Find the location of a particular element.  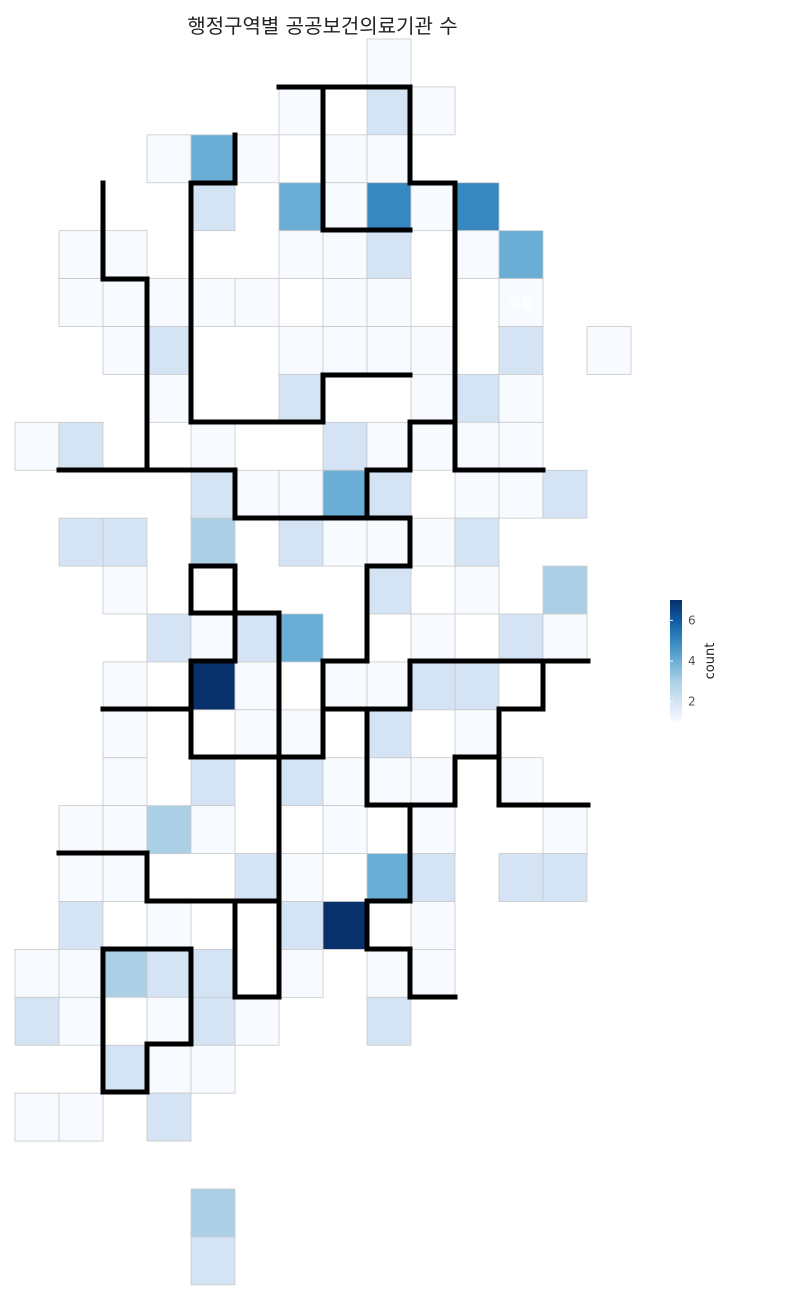

legend-title: count is located at coordinates (710, 661).